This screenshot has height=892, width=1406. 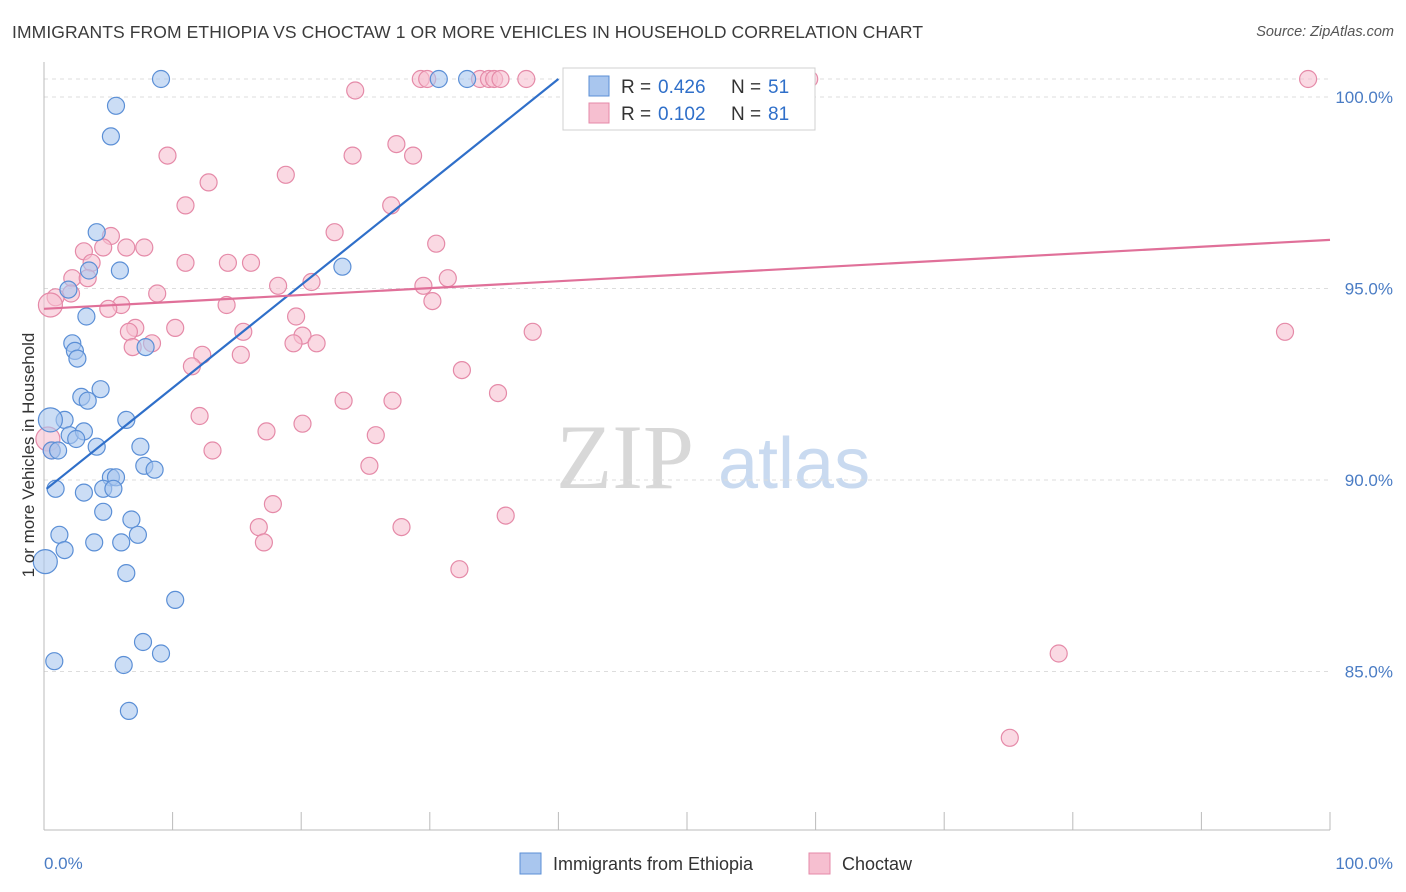 I want to click on x-tick-label-min: 0.0%, so click(x=63, y=863).